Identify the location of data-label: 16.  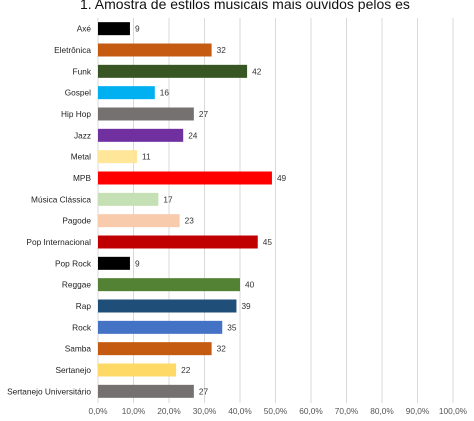
(165, 93).